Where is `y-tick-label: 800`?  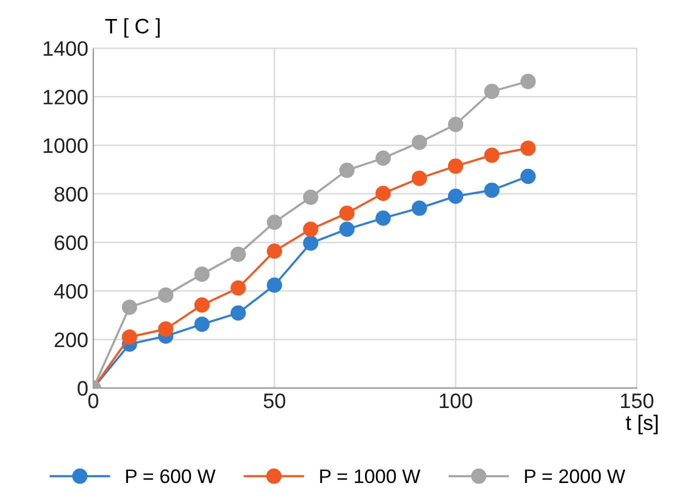
y-tick-label: 800 is located at coordinates (71, 194).